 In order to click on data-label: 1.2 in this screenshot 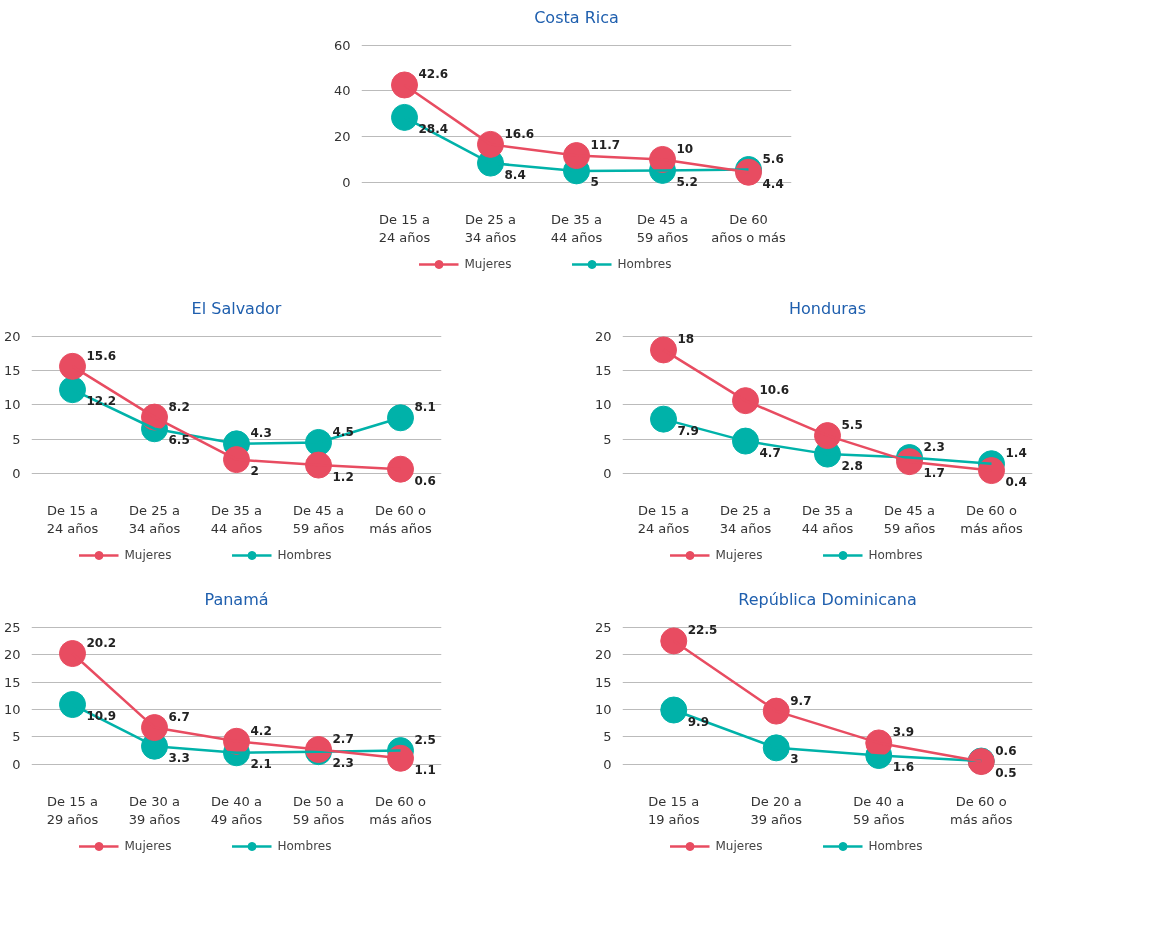, I will do `click(343, 476)`.